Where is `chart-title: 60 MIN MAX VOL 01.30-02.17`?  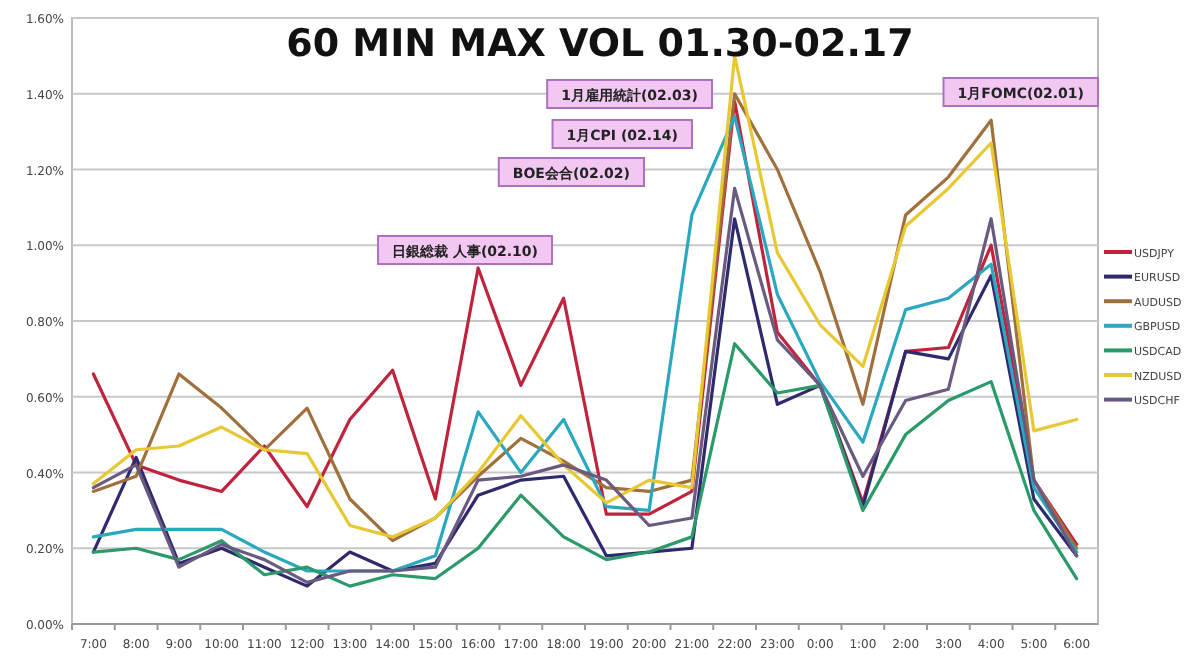
chart-title: 60 MIN MAX VOL 01.30-02.17 is located at coordinates (600, 44).